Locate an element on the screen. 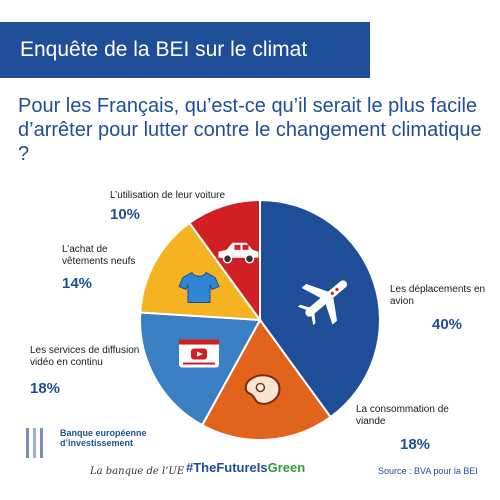  airplane-icon is located at coordinates (322, 303).